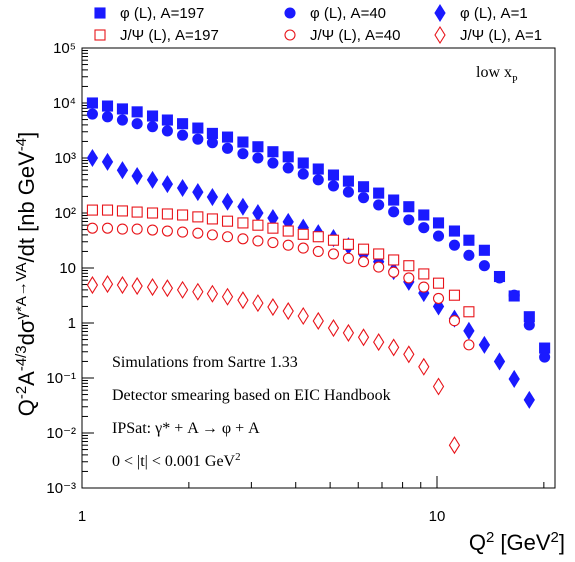 This screenshot has width=575, height=562. Describe the element at coordinates (21, 144) in the screenshot. I see `label-part: -4` at that location.